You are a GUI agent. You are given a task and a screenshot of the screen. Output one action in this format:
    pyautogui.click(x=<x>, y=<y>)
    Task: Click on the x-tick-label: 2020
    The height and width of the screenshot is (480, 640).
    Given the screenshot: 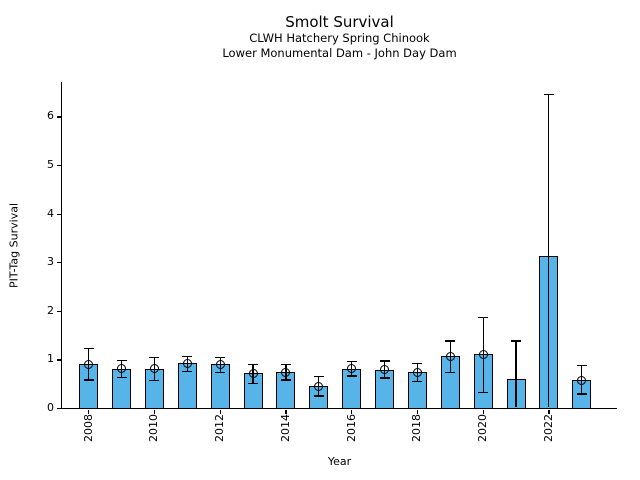 What is the action you would take?
    pyautogui.click(x=483, y=428)
    